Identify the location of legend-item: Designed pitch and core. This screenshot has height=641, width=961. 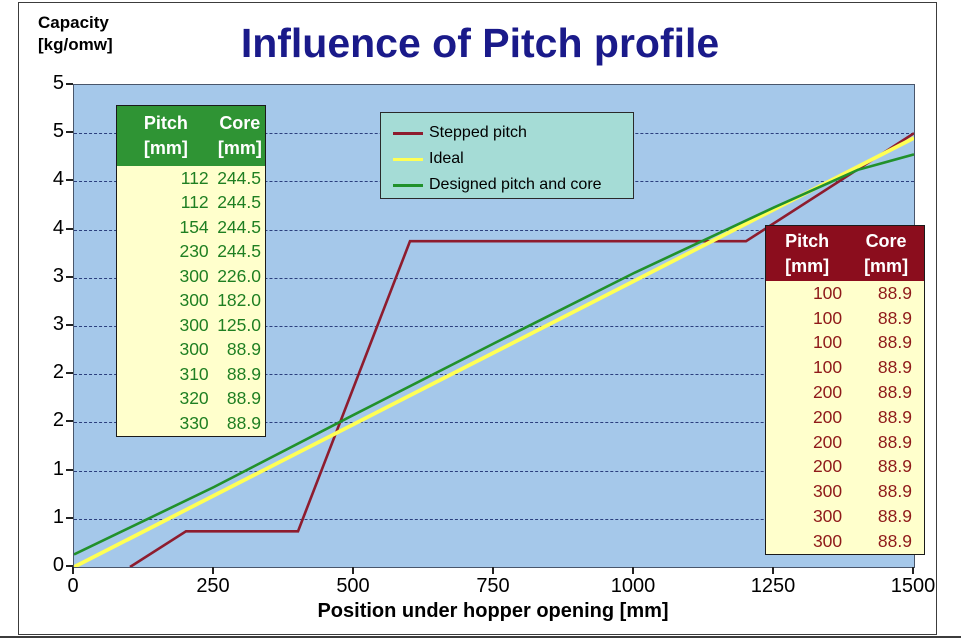
(513, 185).